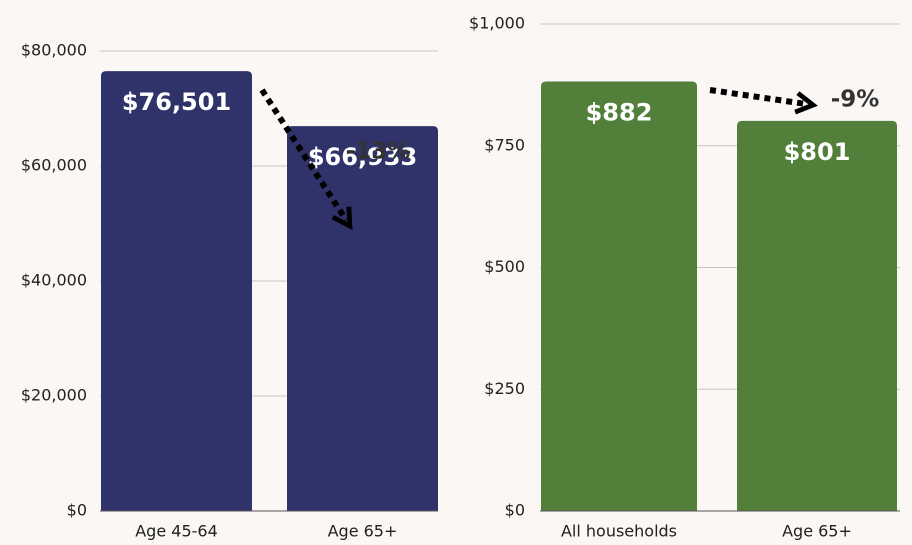 This screenshot has height=545, width=912. I want to click on value-label: $801, so click(817, 152).